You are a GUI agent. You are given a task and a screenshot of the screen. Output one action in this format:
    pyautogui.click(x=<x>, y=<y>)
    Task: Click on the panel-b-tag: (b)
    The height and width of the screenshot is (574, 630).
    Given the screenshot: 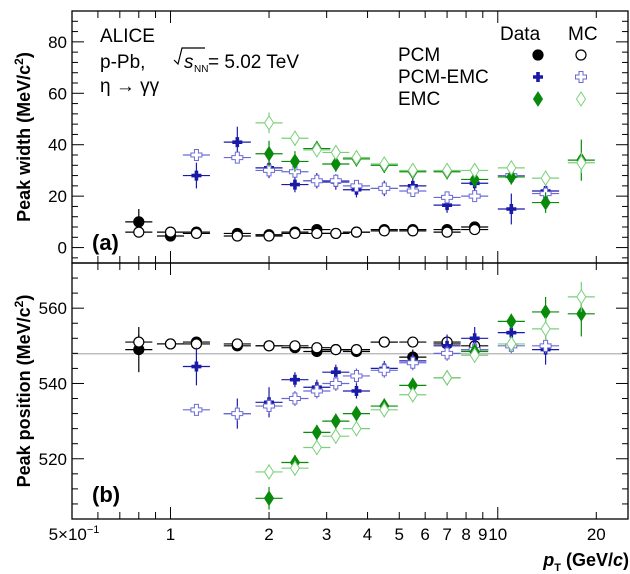 What is the action you would take?
    pyautogui.click(x=106, y=494)
    